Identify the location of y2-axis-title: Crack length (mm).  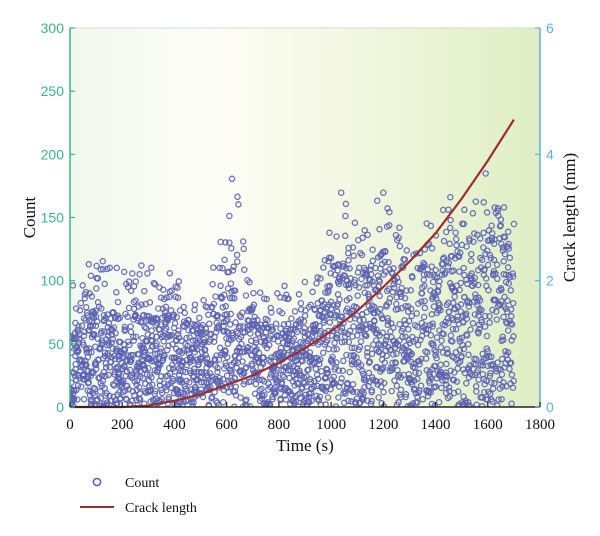
(569, 217).